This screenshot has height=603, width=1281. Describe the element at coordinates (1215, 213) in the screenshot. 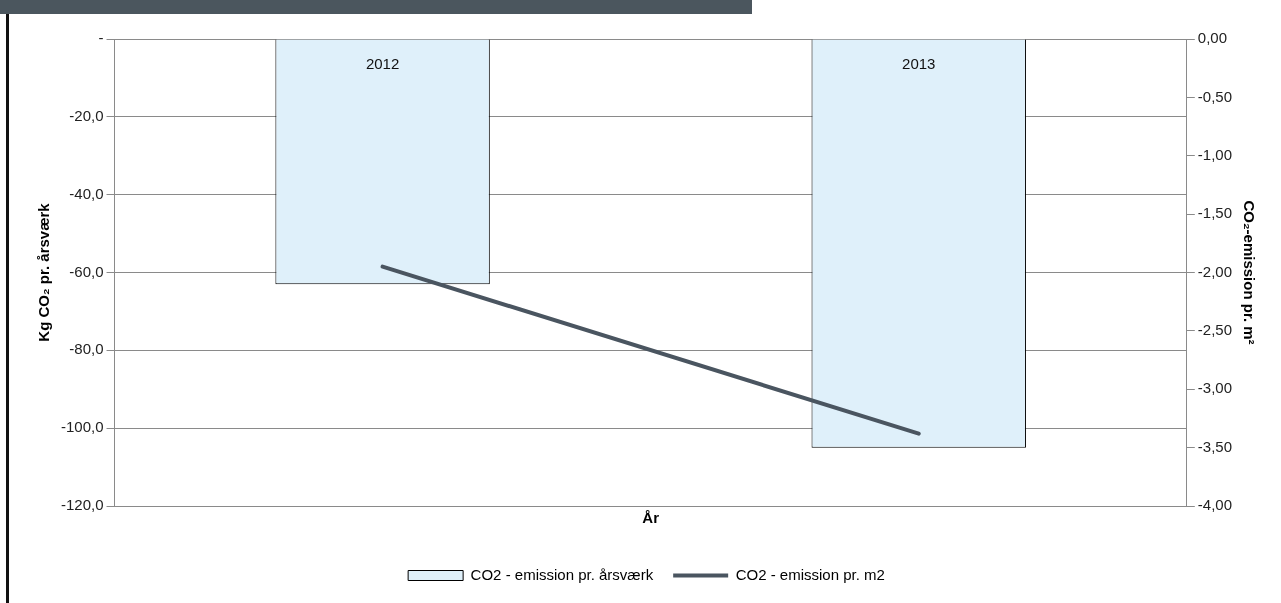

I see `y2-tick-label: -1,50` at that location.